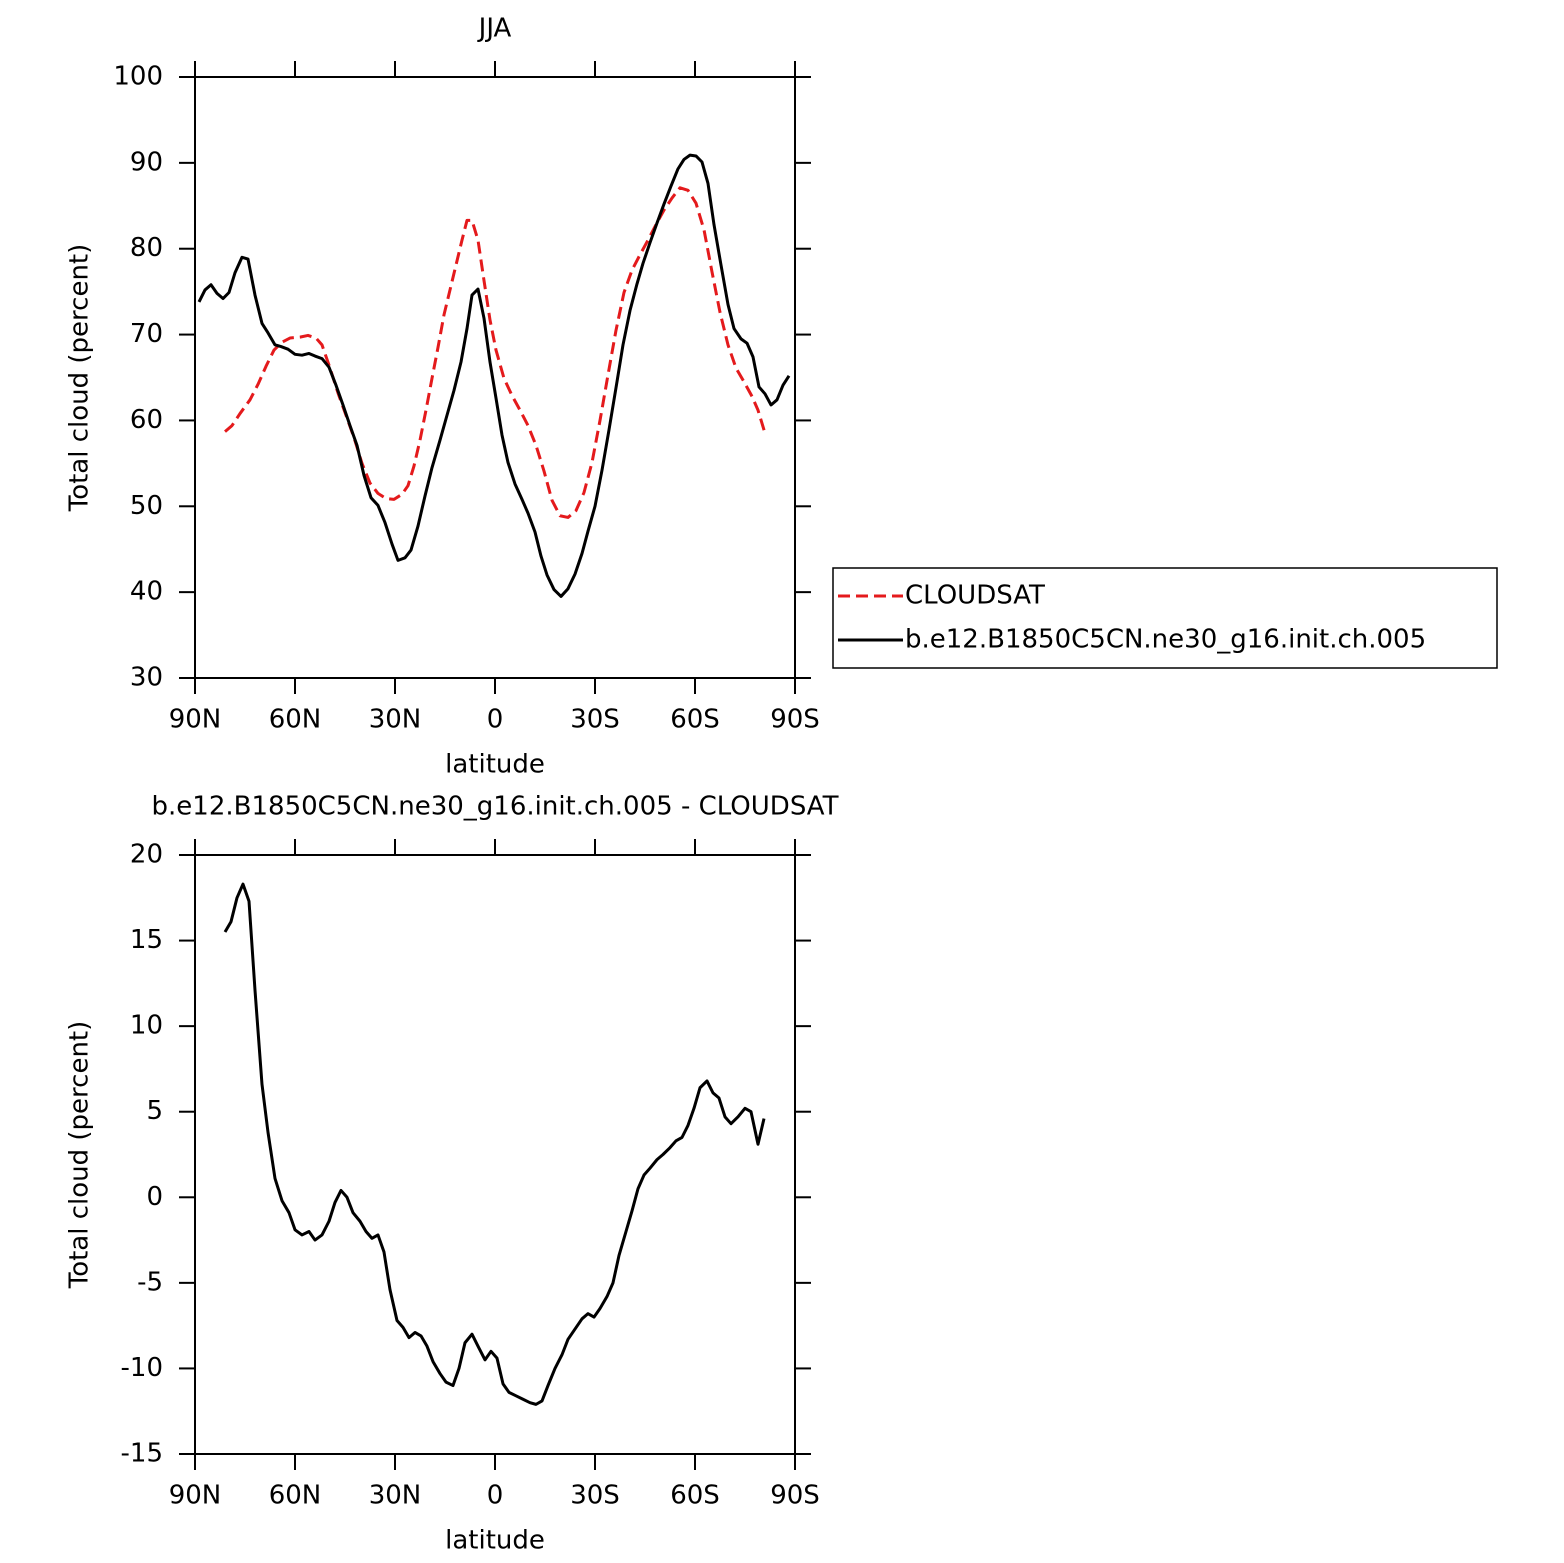 The height and width of the screenshot is (1563, 1564). I want to click on y-tick-label: 50, so click(146, 506).